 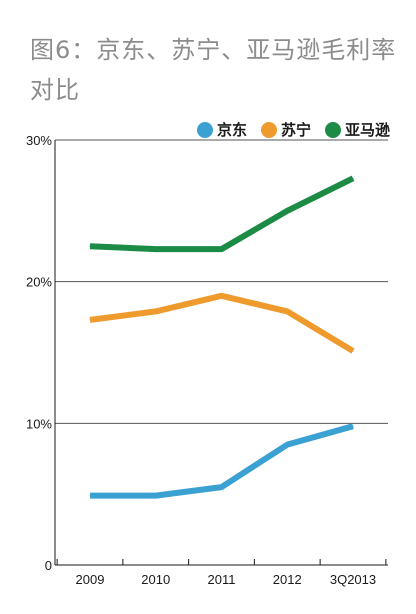 What do you see at coordinates (39, 423) in the screenshot?
I see `y-tick-label-1: 10%` at bounding box center [39, 423].